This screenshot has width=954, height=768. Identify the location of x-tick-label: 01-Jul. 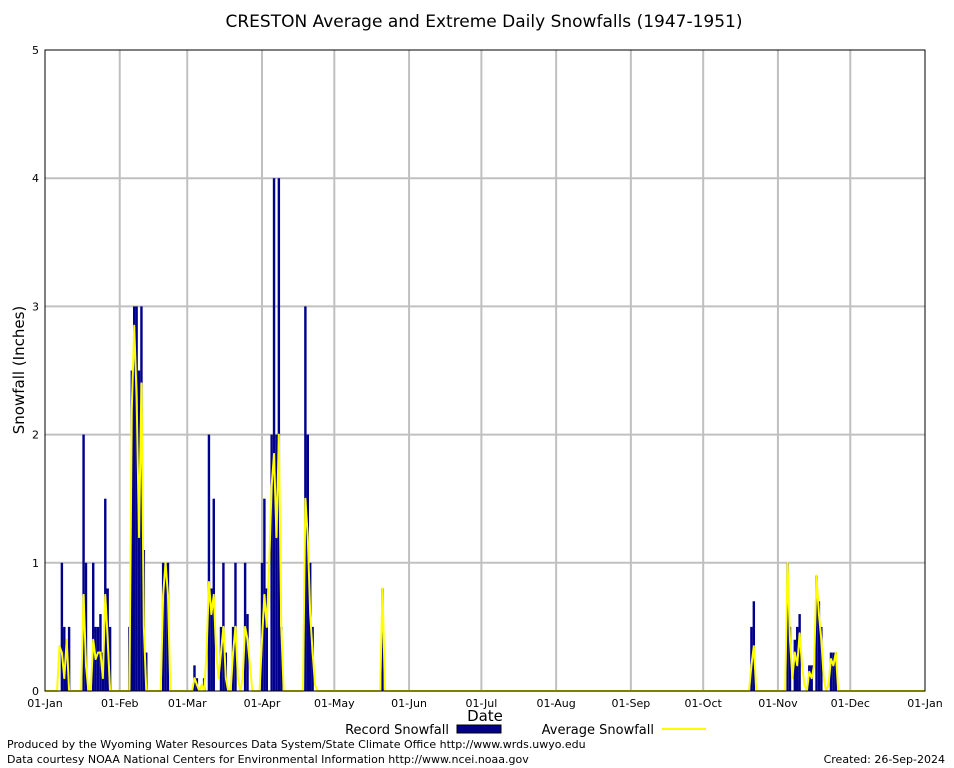
(481, 703).